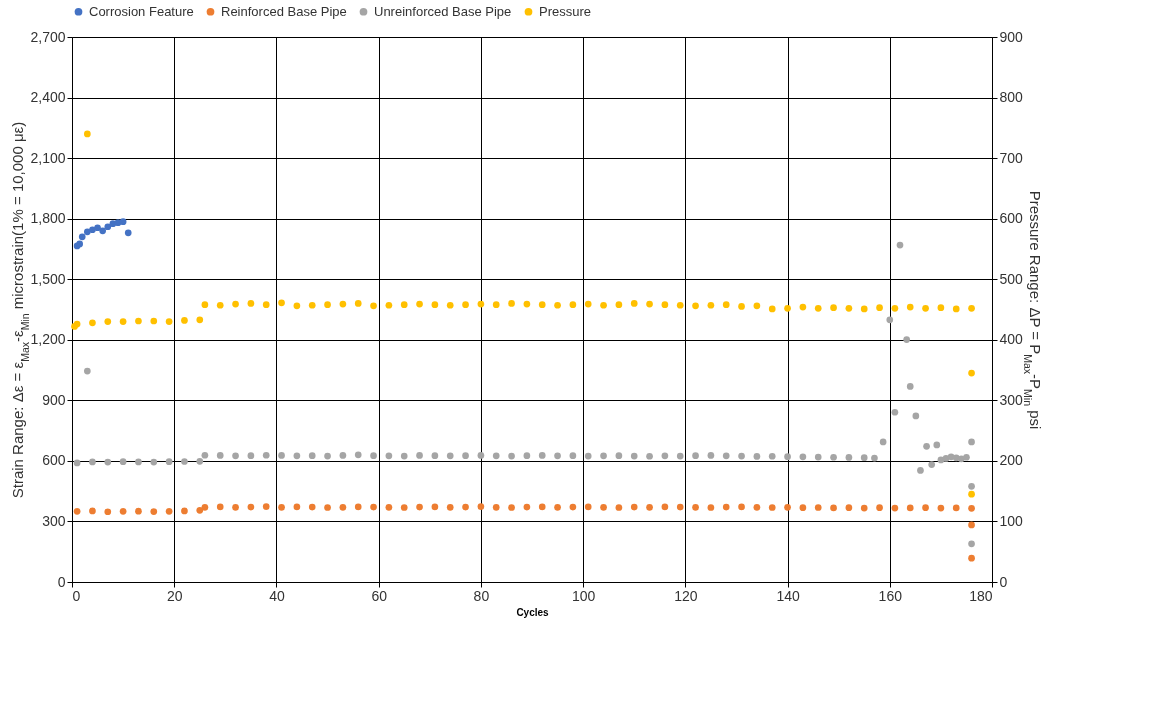 This screenshot has height=710, width=1167. I want to click on y-tick-label: 600, so click(54, 460).